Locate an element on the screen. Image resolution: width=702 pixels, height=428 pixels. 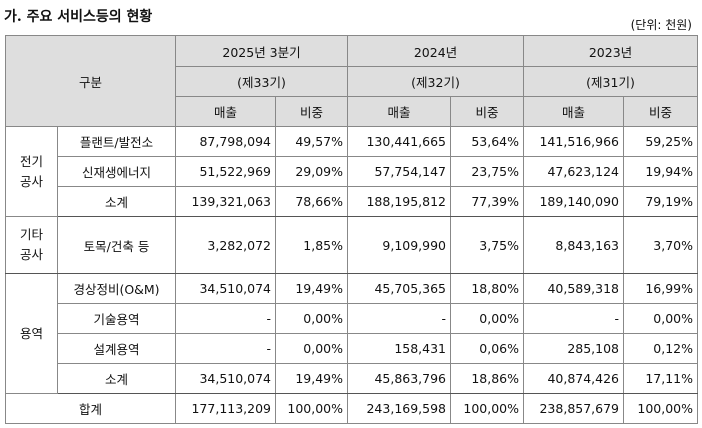
table-row: 기술용역 - 0,00% - 0,00% - 0,00% is located at coordinates (352, 318).